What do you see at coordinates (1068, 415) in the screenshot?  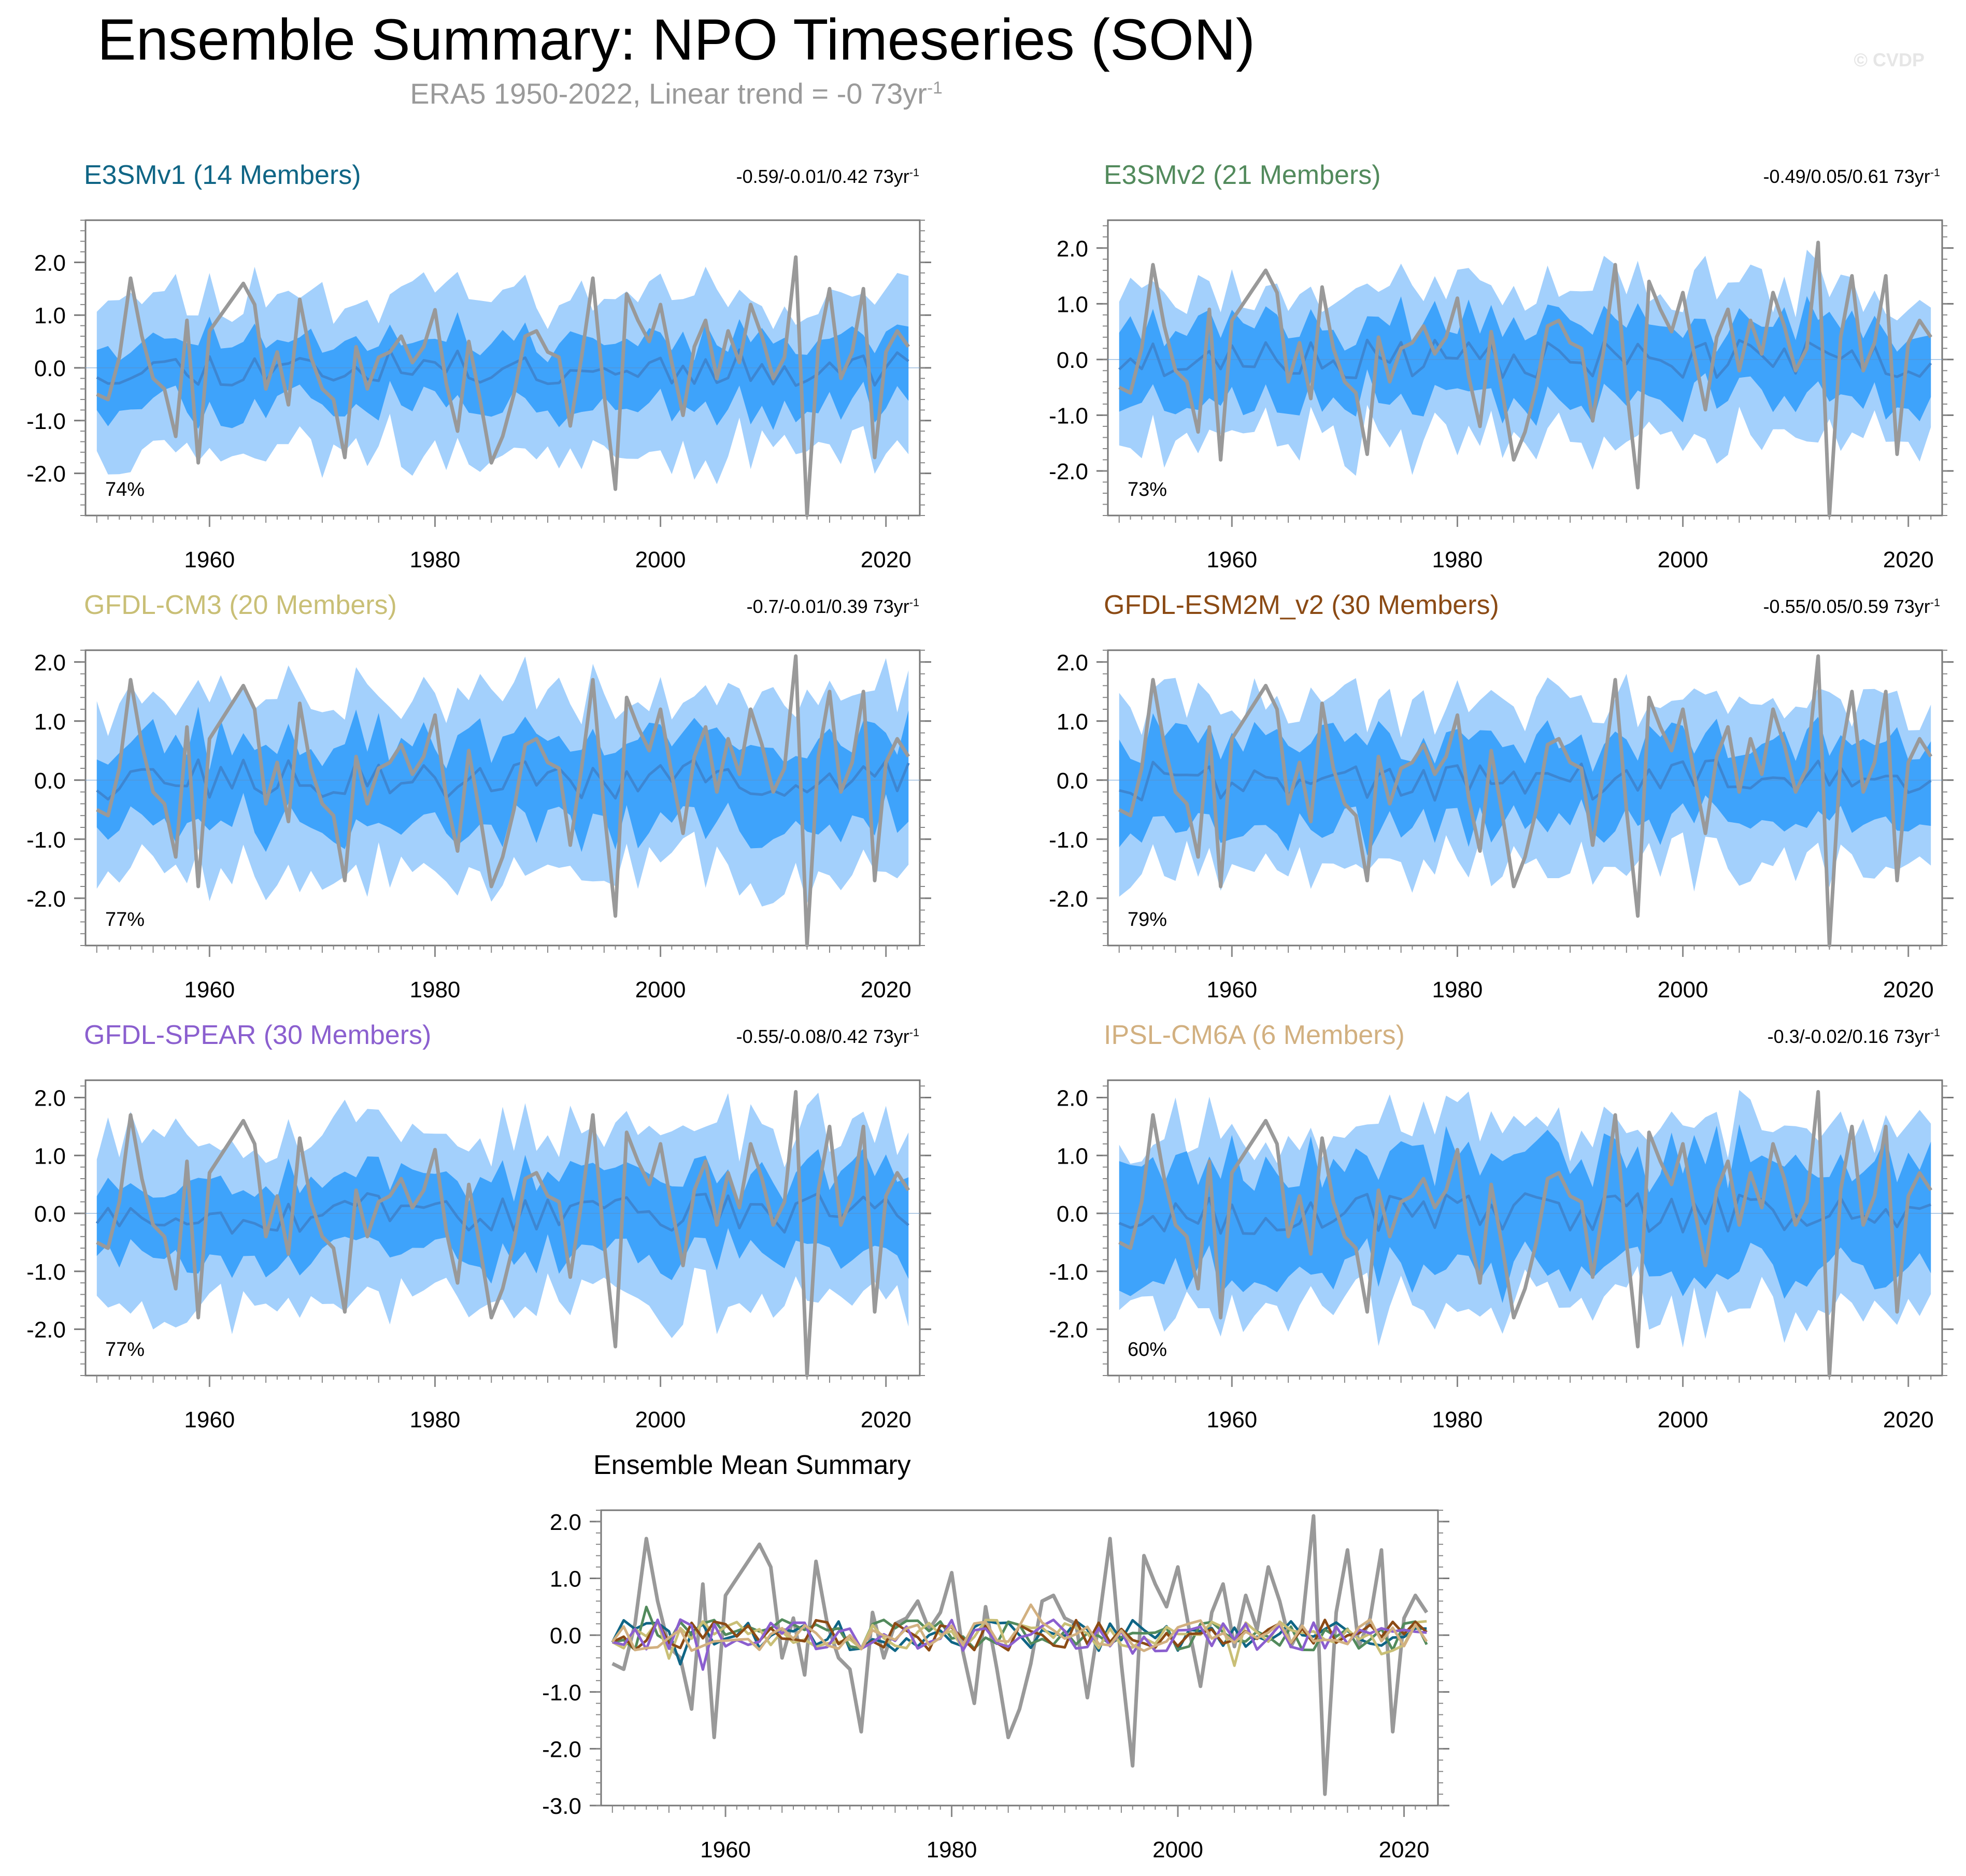 I see `panel-e3smv2-ytick-label: -1.0` at bounding box center [1068, 415].